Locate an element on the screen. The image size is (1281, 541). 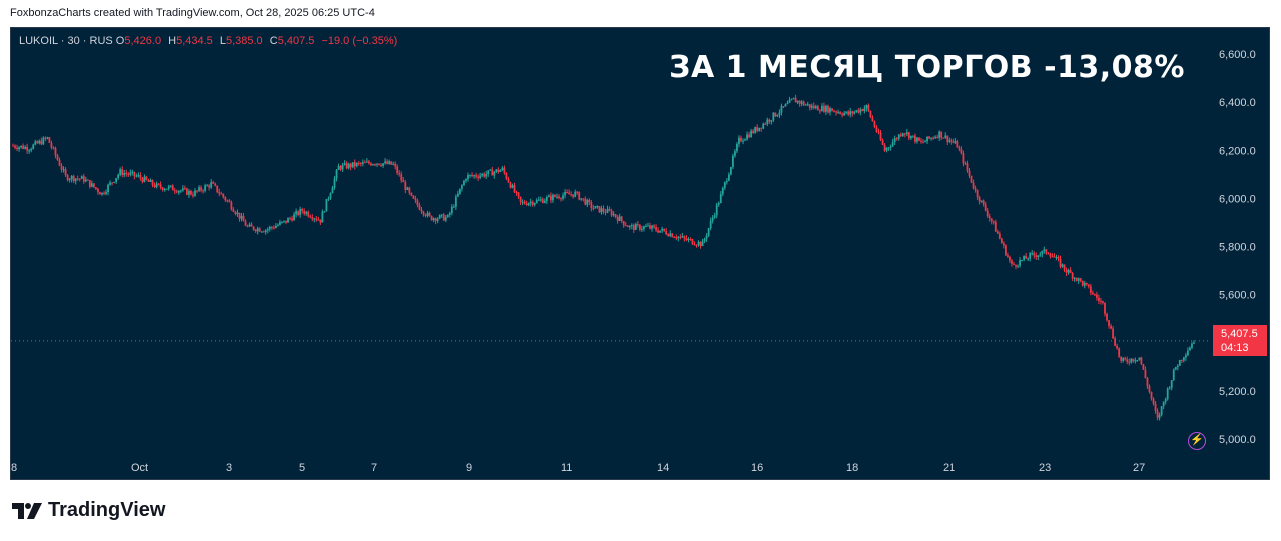
y-tick-label: 5,200.0 is located at coordinates (1237, 392).